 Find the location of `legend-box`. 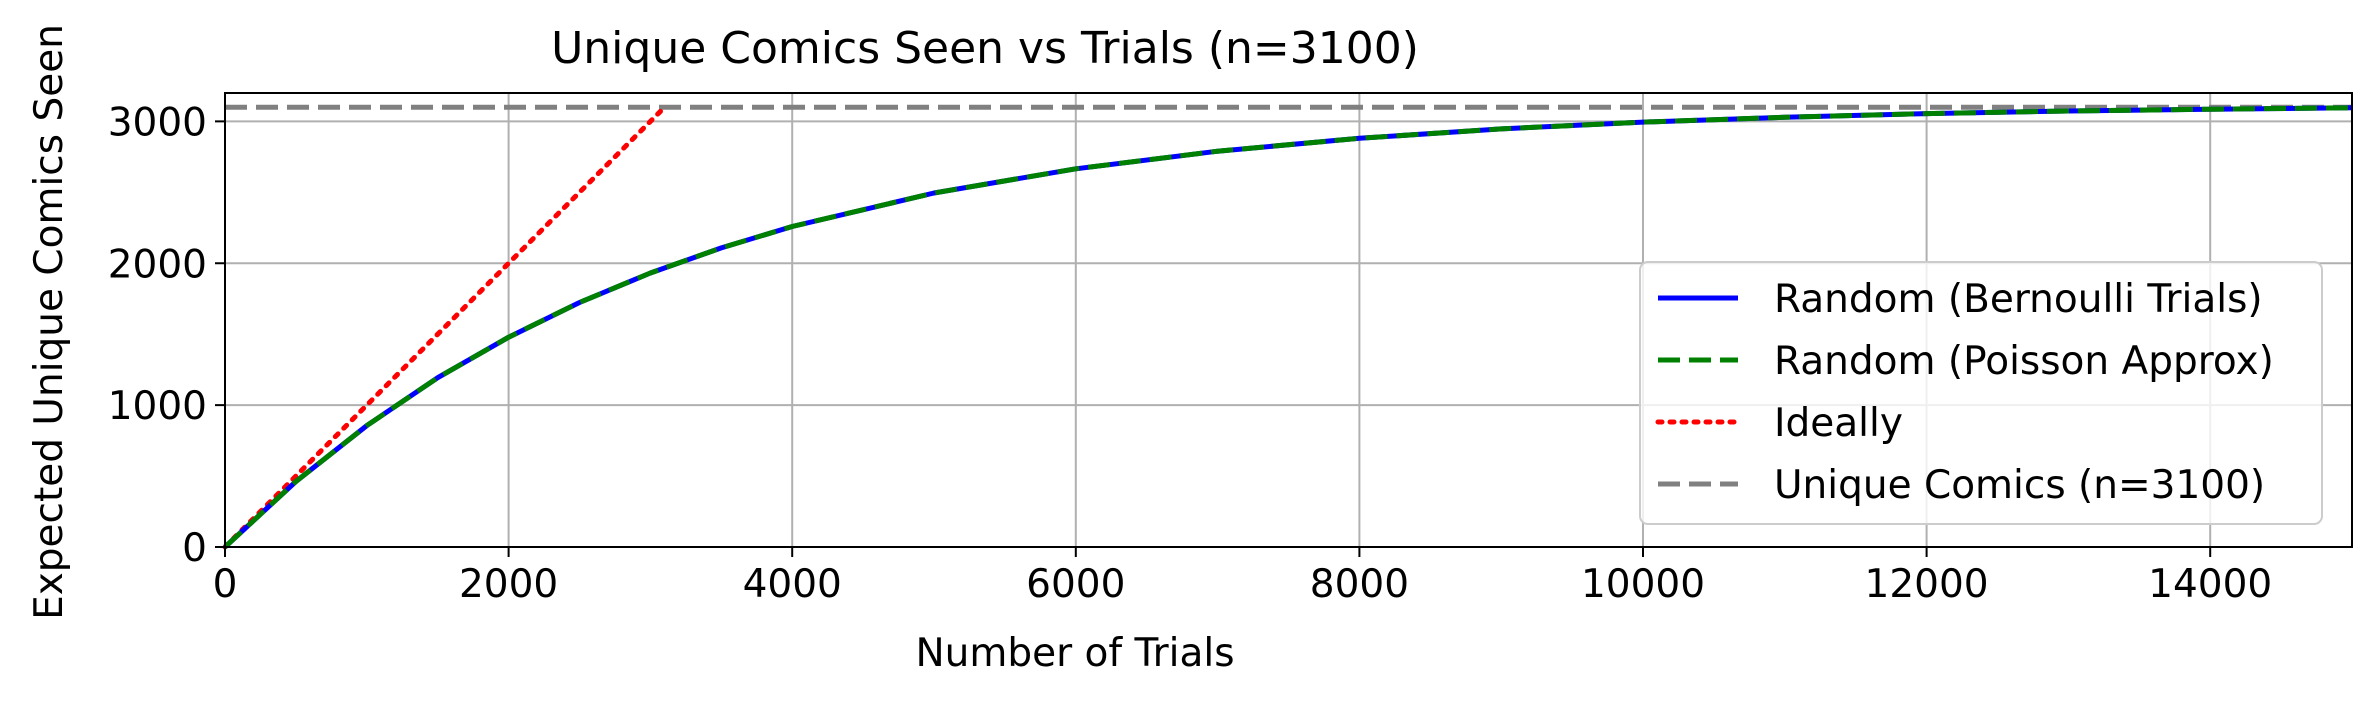

legend-box is located at coordinates (1981, 393).